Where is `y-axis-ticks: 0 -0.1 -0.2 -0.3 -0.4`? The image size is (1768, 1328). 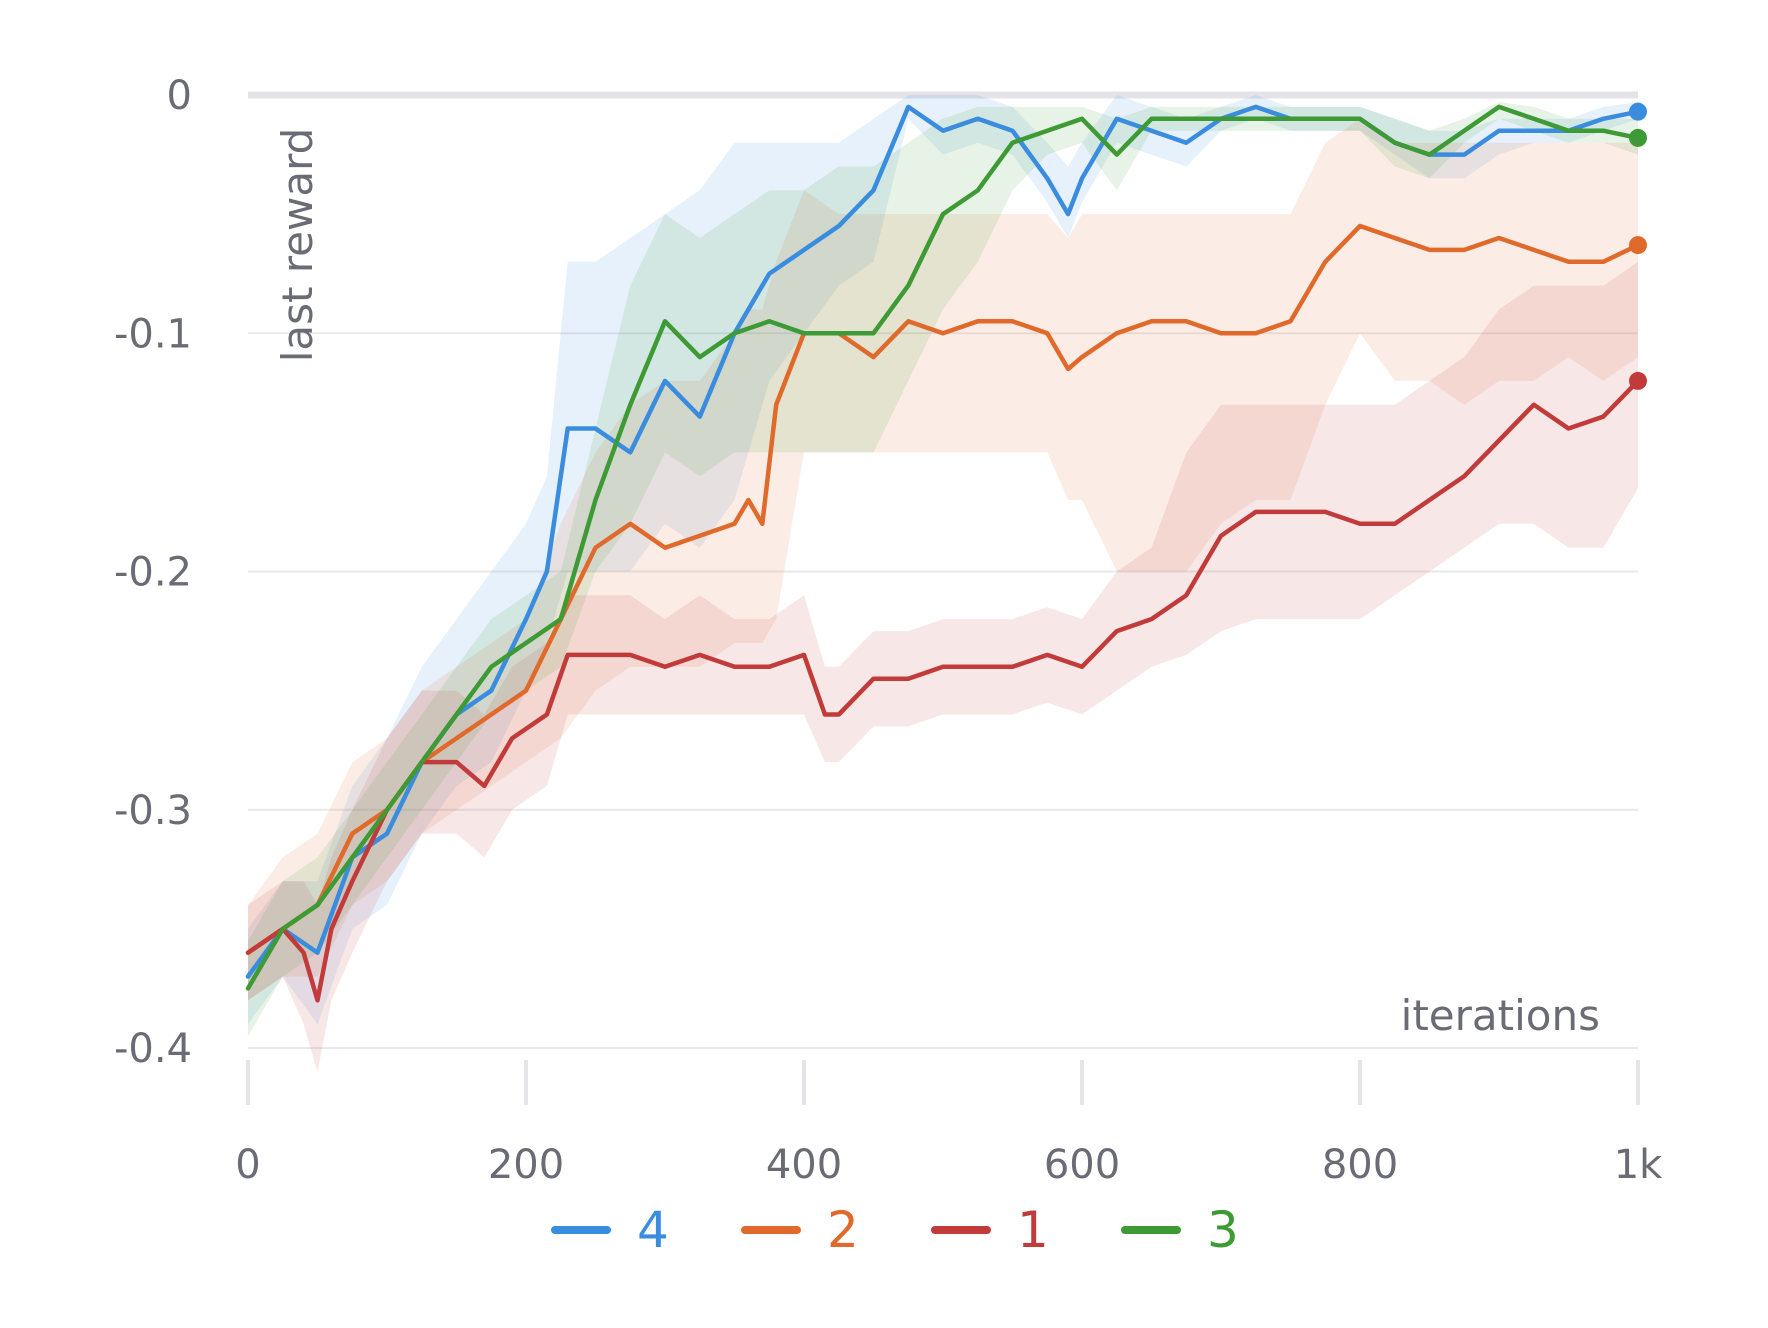 y-axis-ticks: 0 -0.1 -0.2 -0.3 -0.4 is located at coordinates (153, 572).